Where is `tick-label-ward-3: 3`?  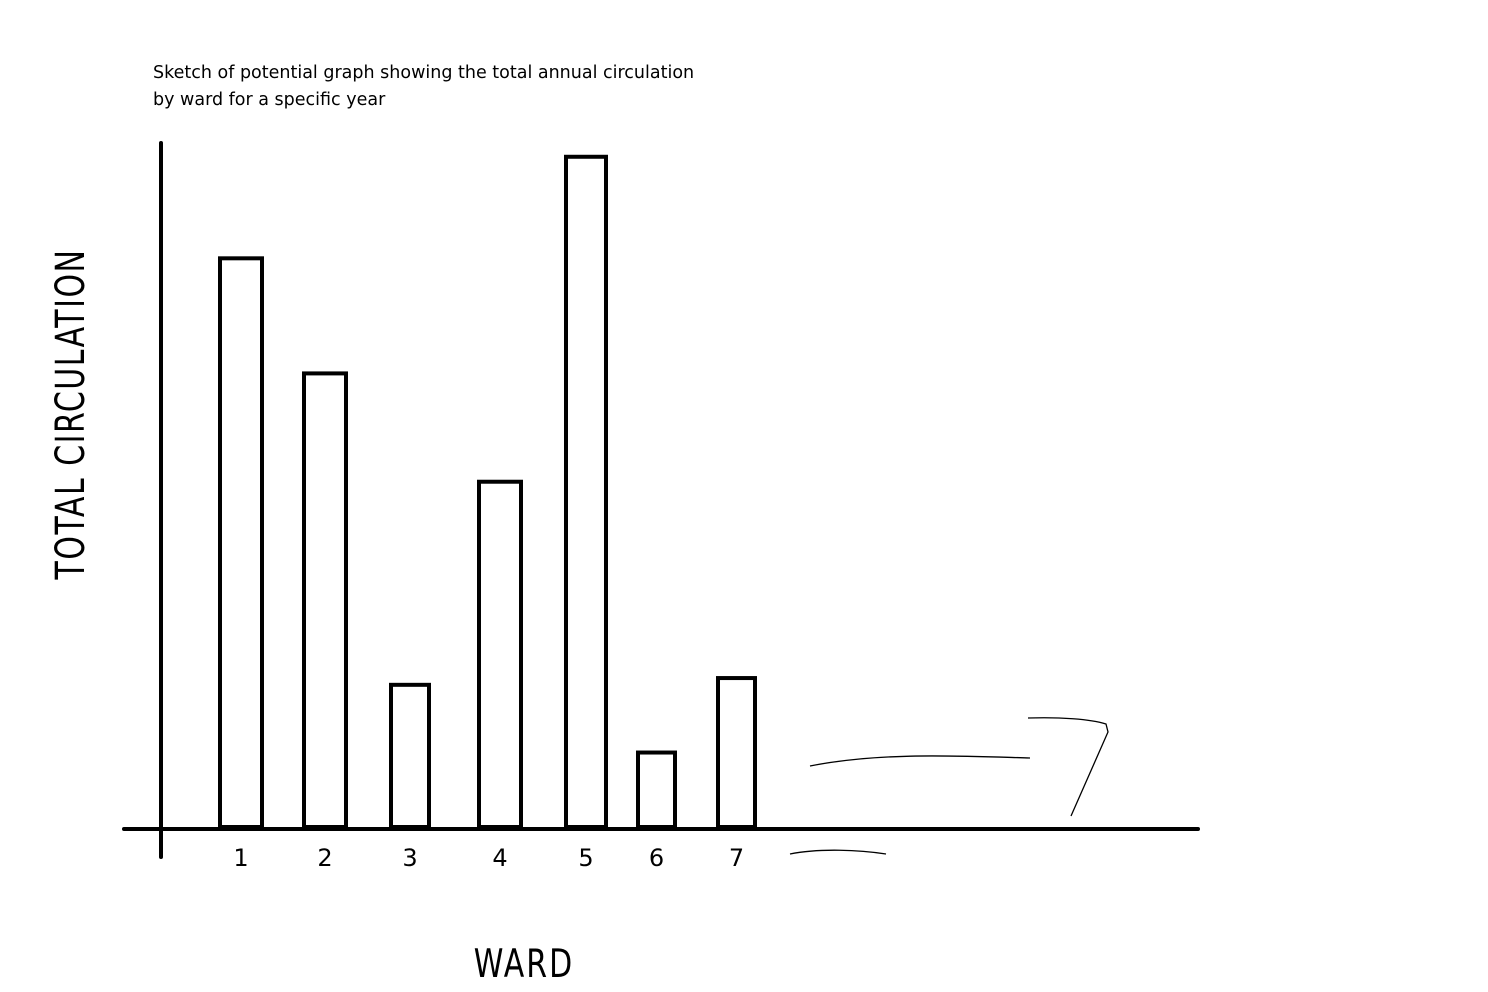
tick-label-ward-3: 3 is located at coordinates (409, 858).